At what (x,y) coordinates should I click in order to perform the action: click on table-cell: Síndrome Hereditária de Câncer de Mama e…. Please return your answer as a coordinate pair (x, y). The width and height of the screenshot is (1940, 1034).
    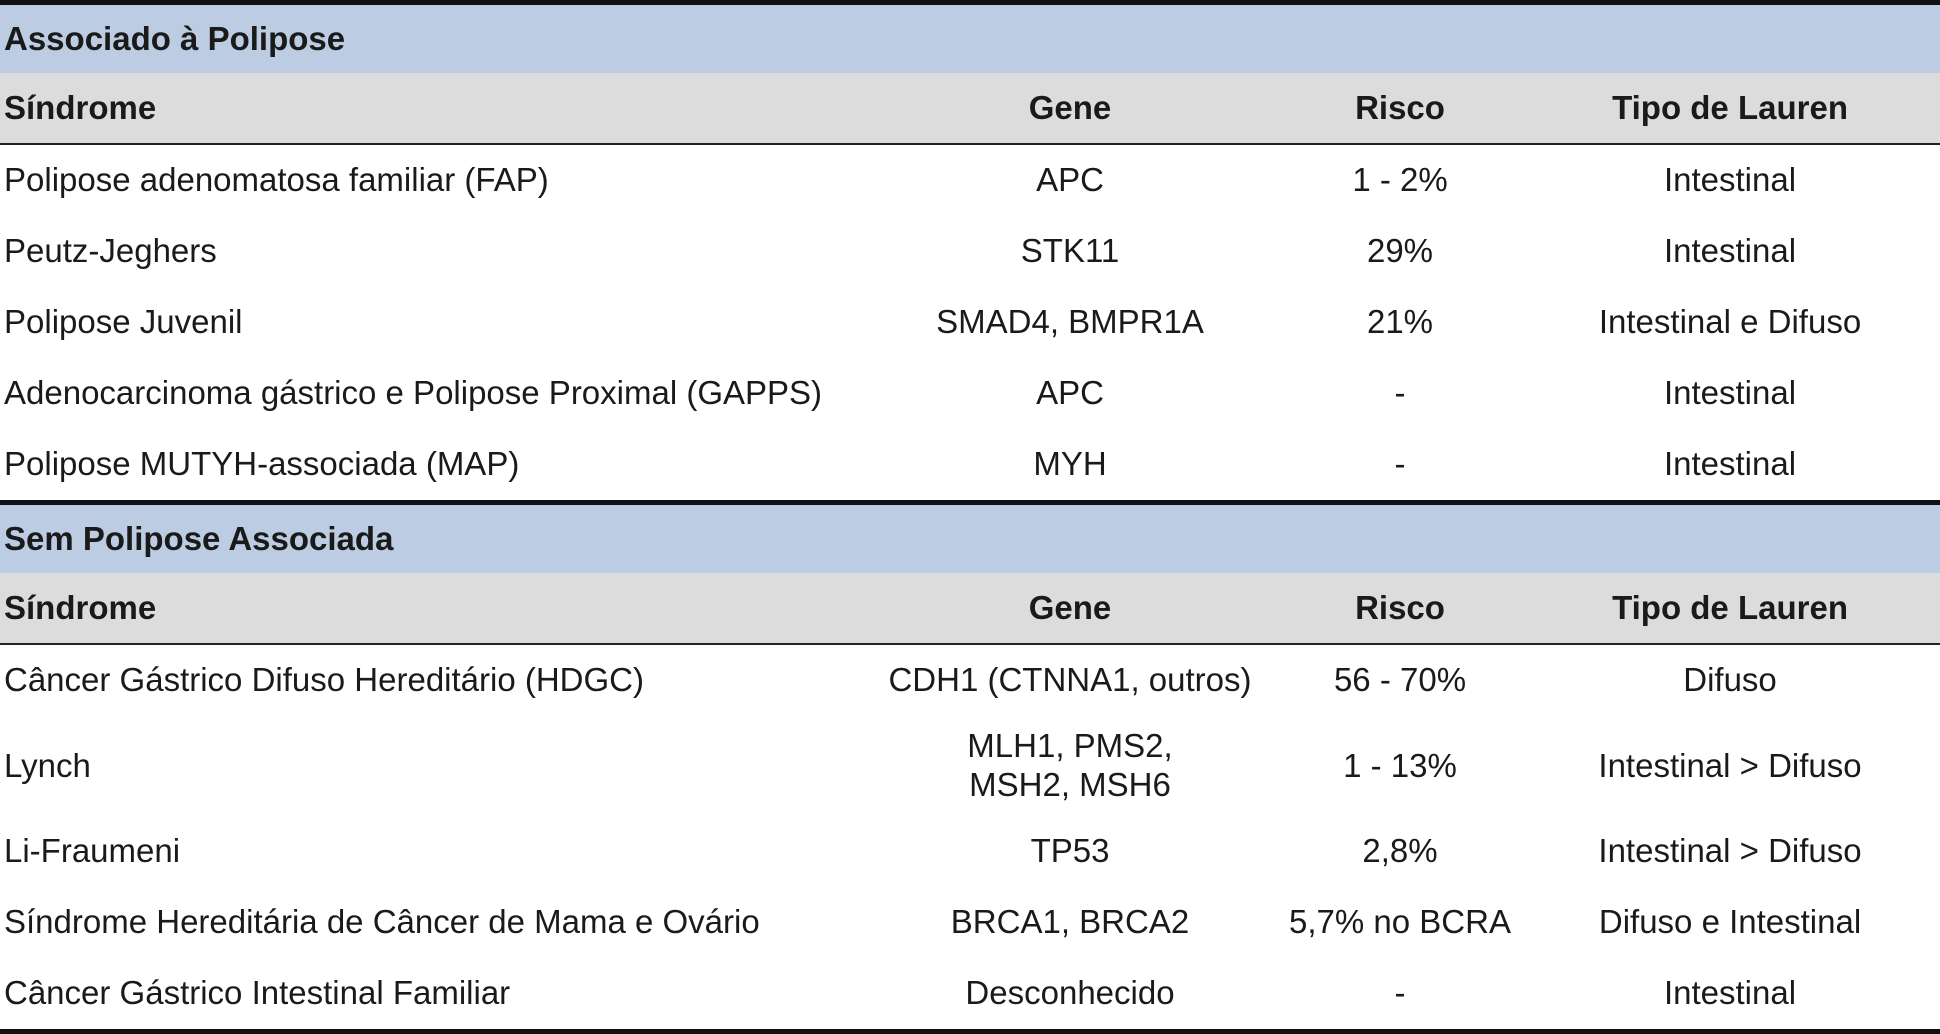
    Looking at the image, I should click on (382, 922).